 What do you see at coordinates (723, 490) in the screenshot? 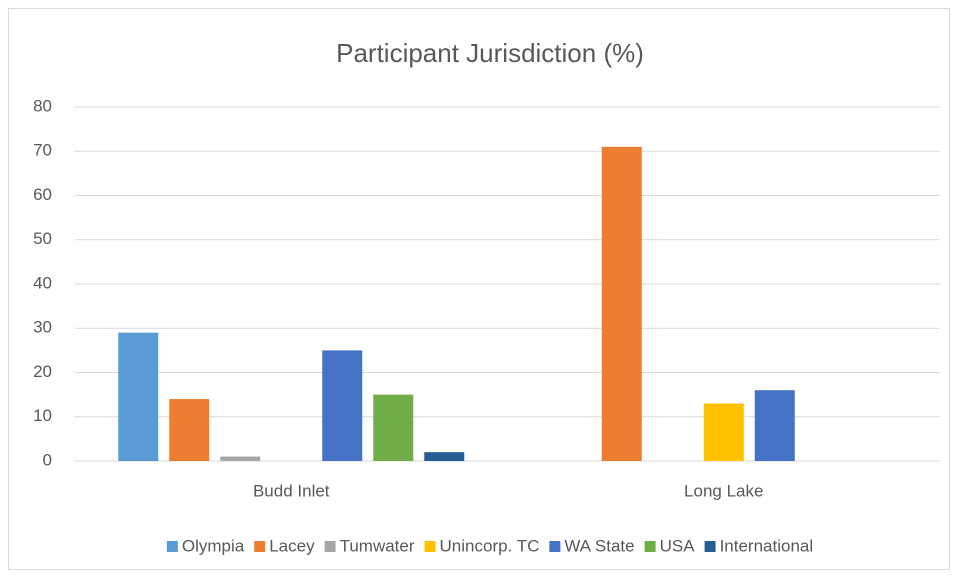
I see `x-tick-label: Long Lake` at bounding box center [723, 490].